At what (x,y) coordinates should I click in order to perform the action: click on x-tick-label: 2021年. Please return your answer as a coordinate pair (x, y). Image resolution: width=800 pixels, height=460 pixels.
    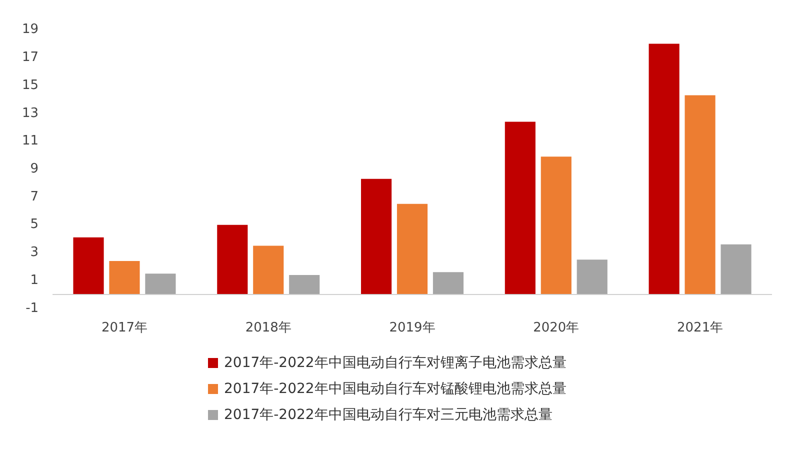
    Looking at the image, I should click on (700, 328).